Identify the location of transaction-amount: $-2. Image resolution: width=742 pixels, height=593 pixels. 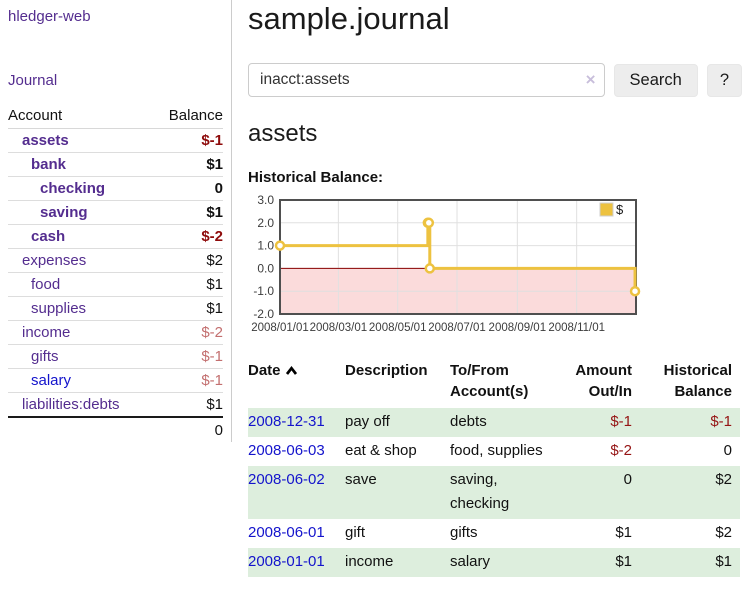
(621, 450).